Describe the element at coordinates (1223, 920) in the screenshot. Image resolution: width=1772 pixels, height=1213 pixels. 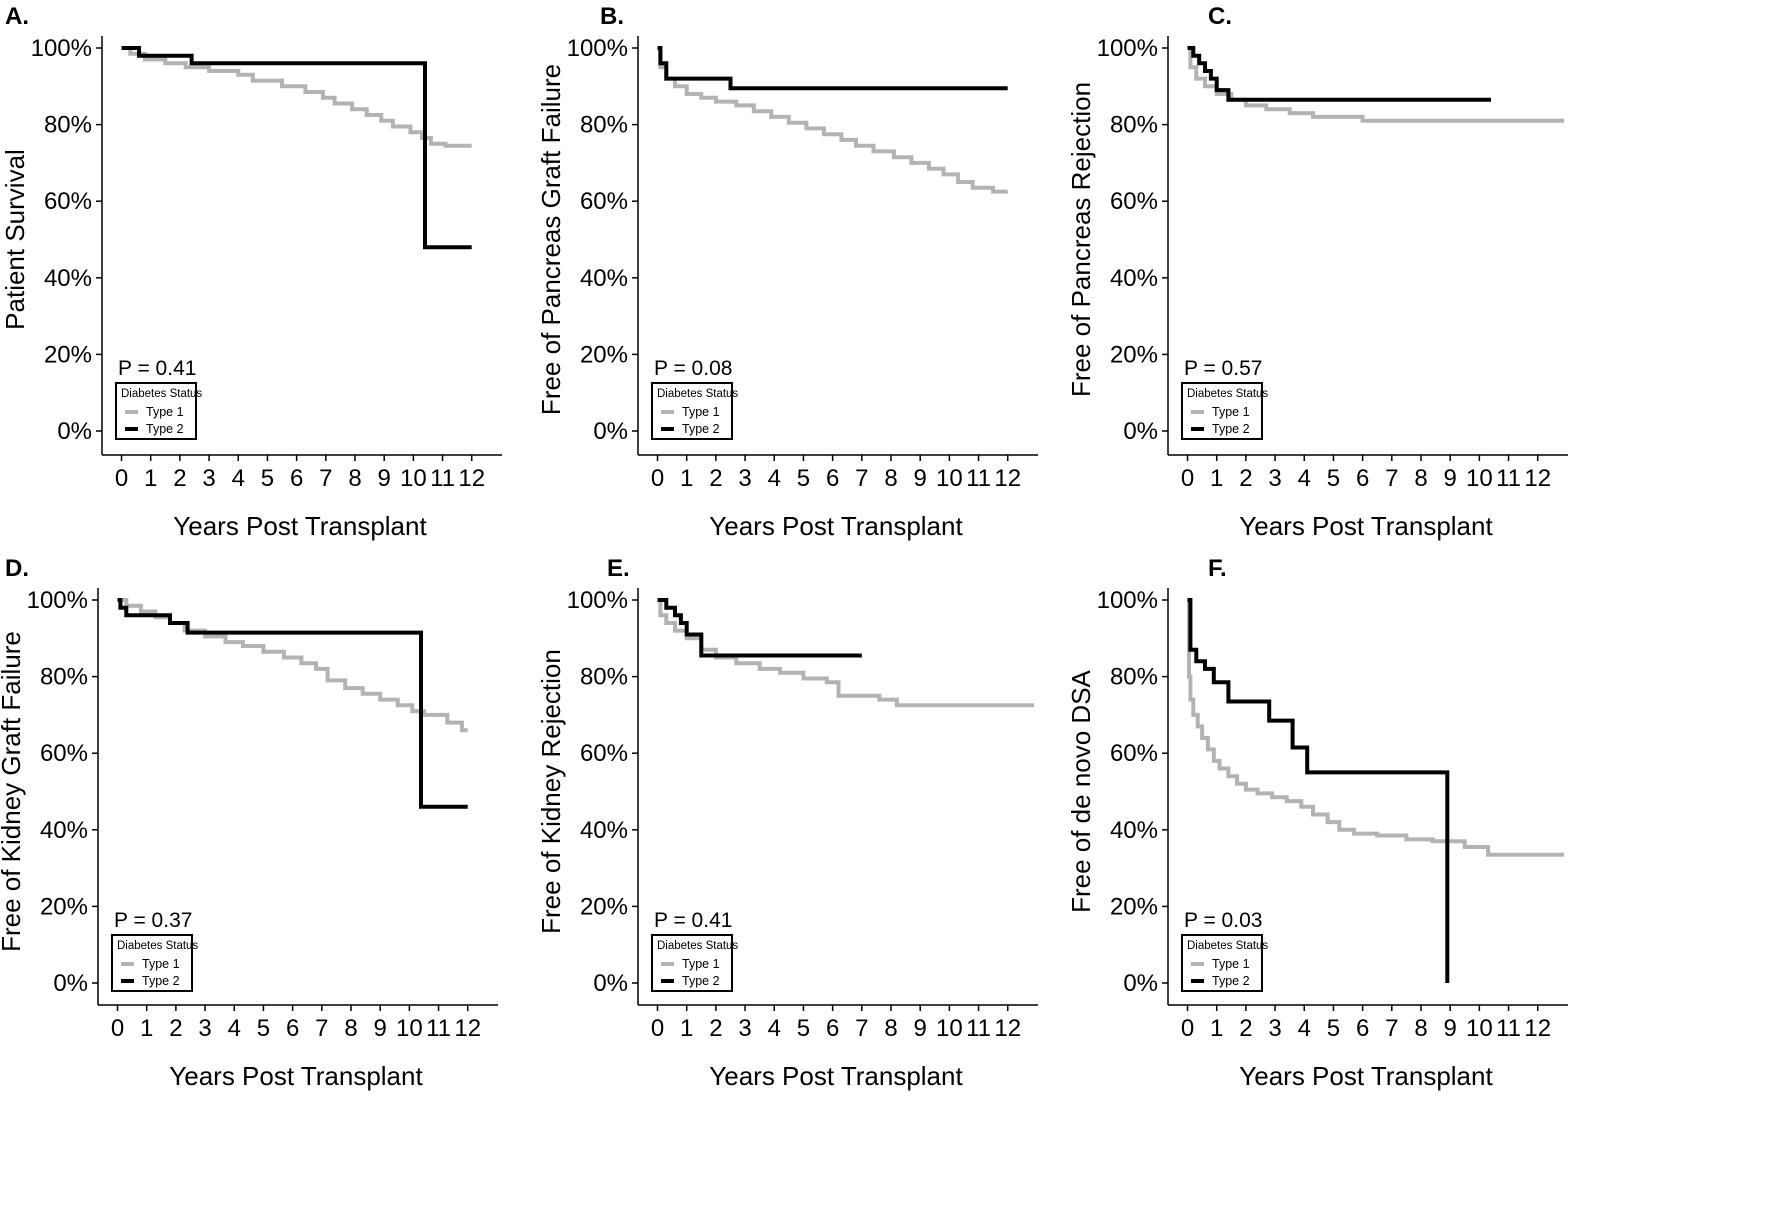
I see `p-value: P = 0.03` at that location.